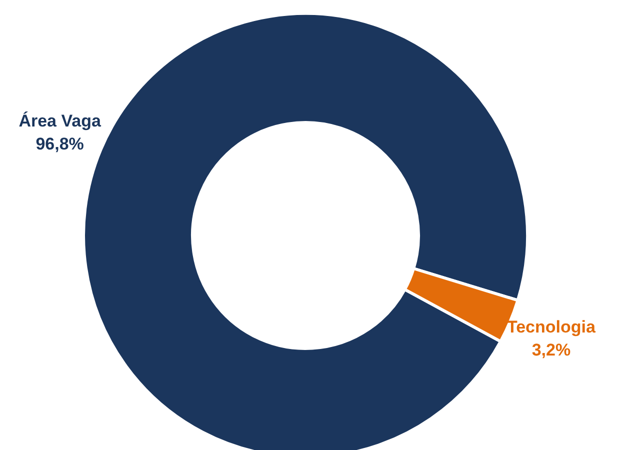  What do you see at coordinates (60, 144) in the screenshot?
I see `data-label: 96,8%` at bounding box center [60, 144].